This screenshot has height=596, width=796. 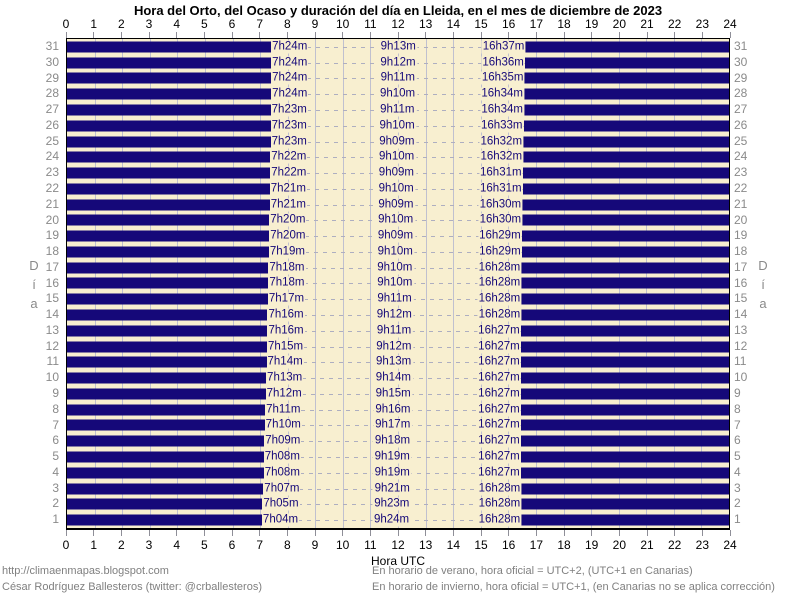 What do you see at coordinates (740, 361) in the screenshot?
I see `day-number-right-11: 11` at bounding box center [740, 361].